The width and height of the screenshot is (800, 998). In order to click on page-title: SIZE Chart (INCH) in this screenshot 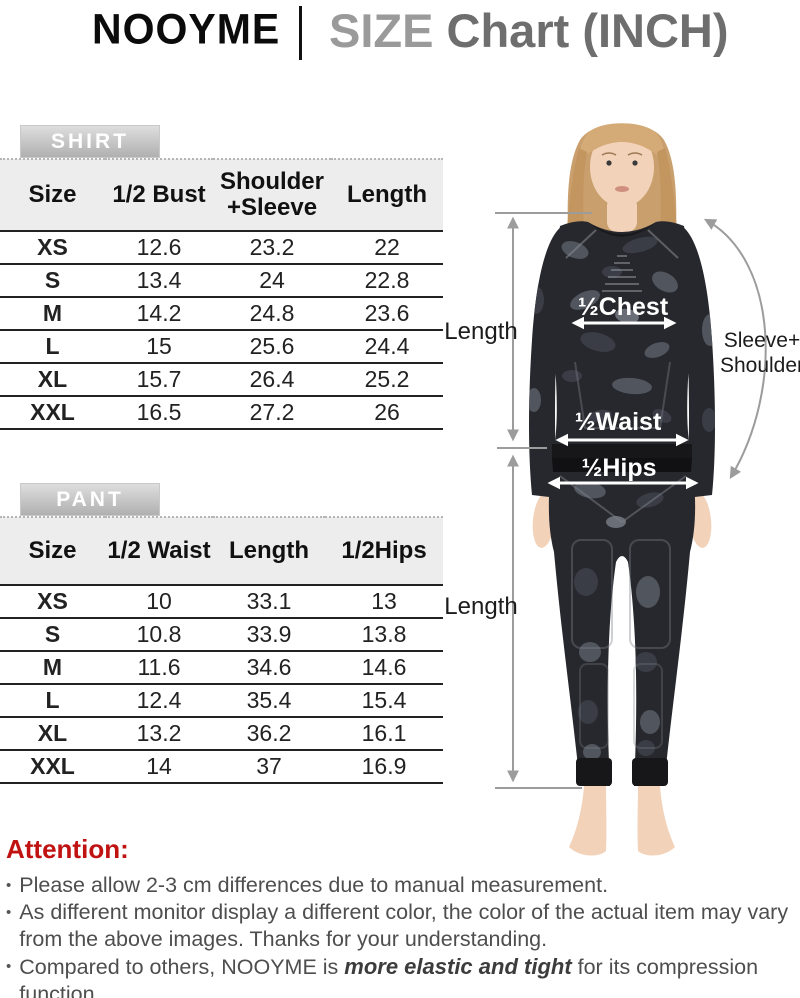, I will do `click(529, 31)`.